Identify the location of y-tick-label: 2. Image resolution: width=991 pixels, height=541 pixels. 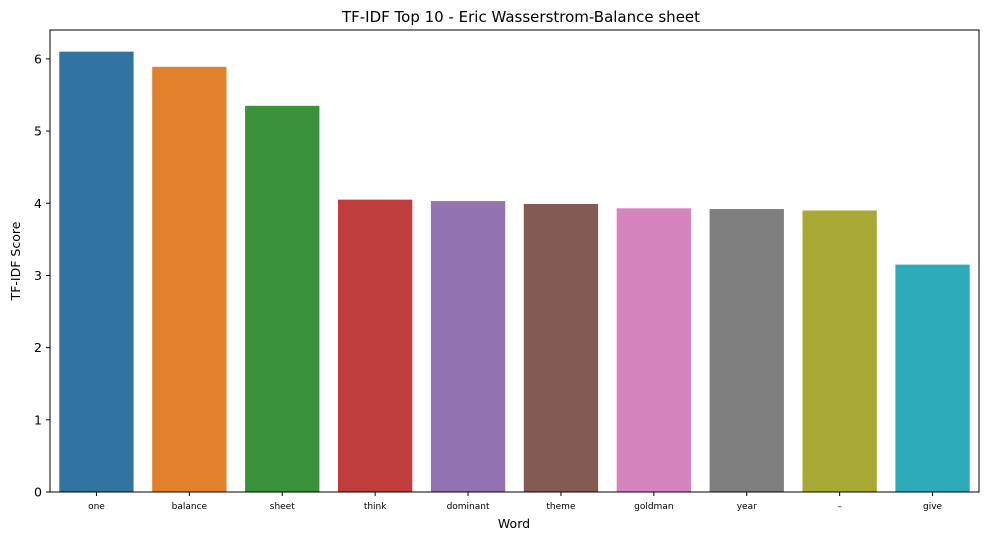
(38, 347).